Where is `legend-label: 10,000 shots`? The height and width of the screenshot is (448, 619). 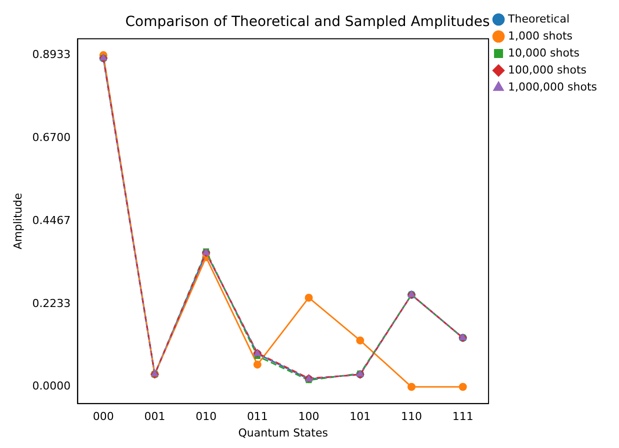
legend-label: 10,000 shots is located at coordinates (544, 53).